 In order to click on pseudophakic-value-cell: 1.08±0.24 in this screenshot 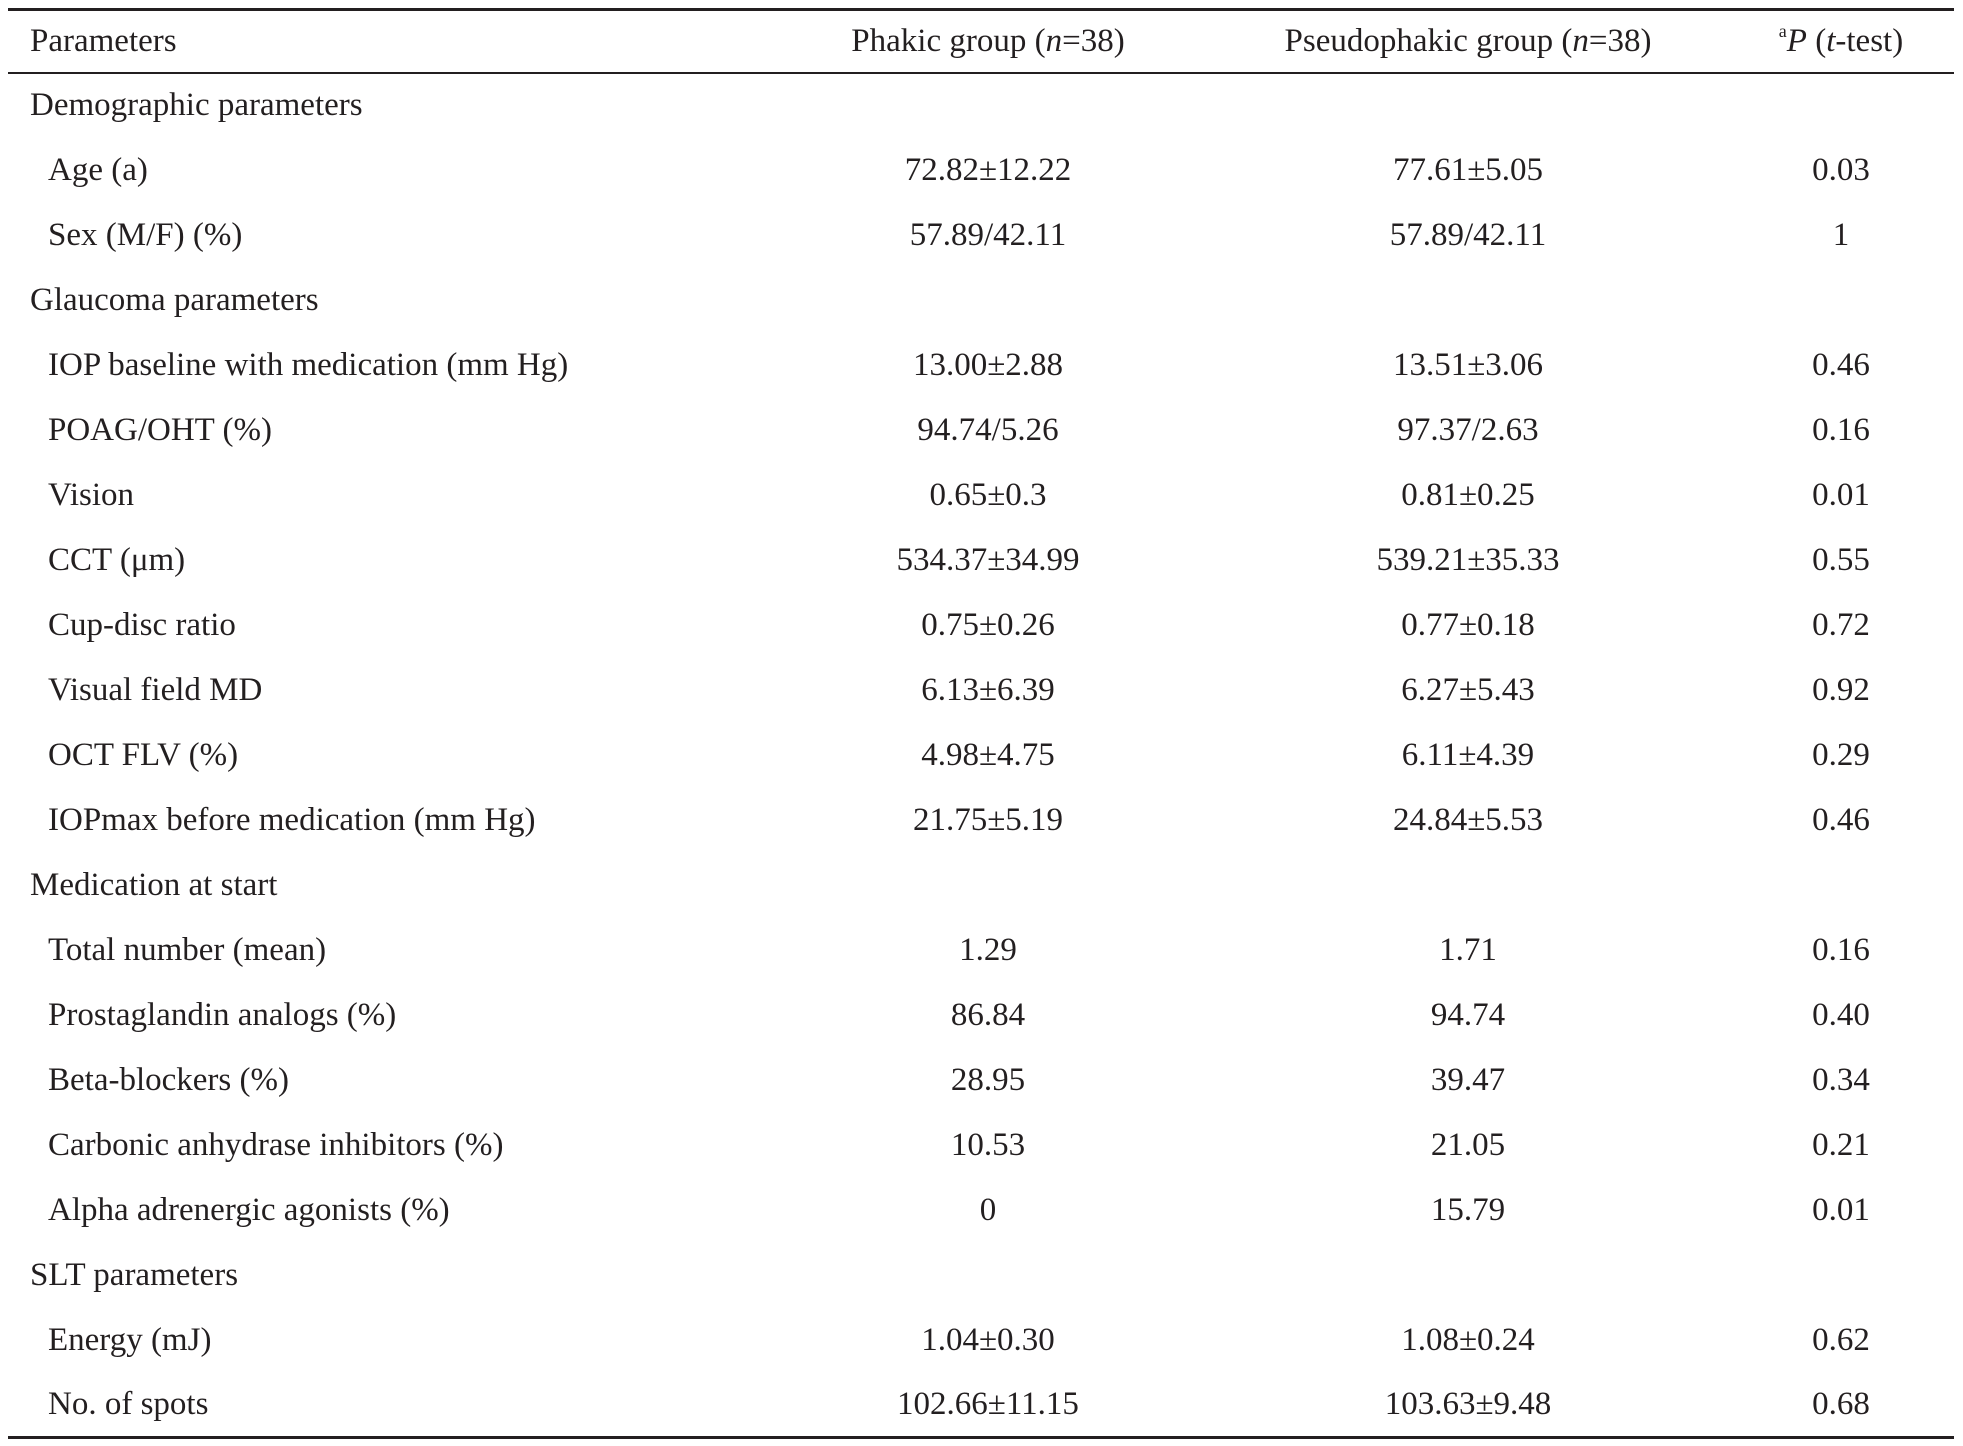, I will do `click(1468, 1339)`.